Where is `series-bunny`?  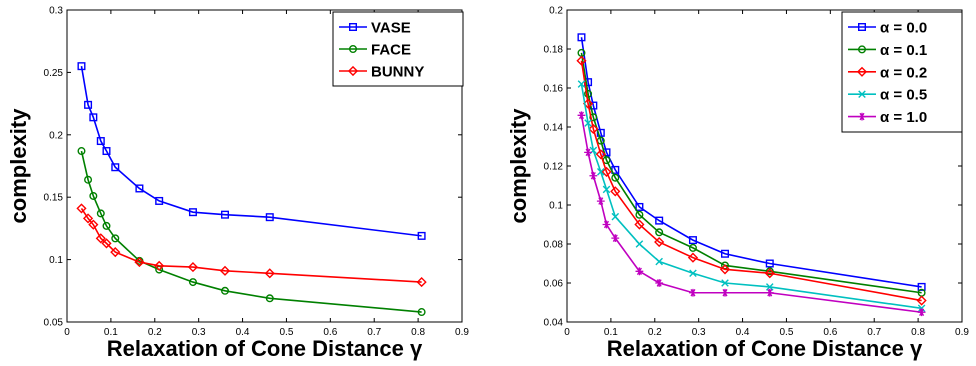 series-bunny is located at coordinates (251, 245).